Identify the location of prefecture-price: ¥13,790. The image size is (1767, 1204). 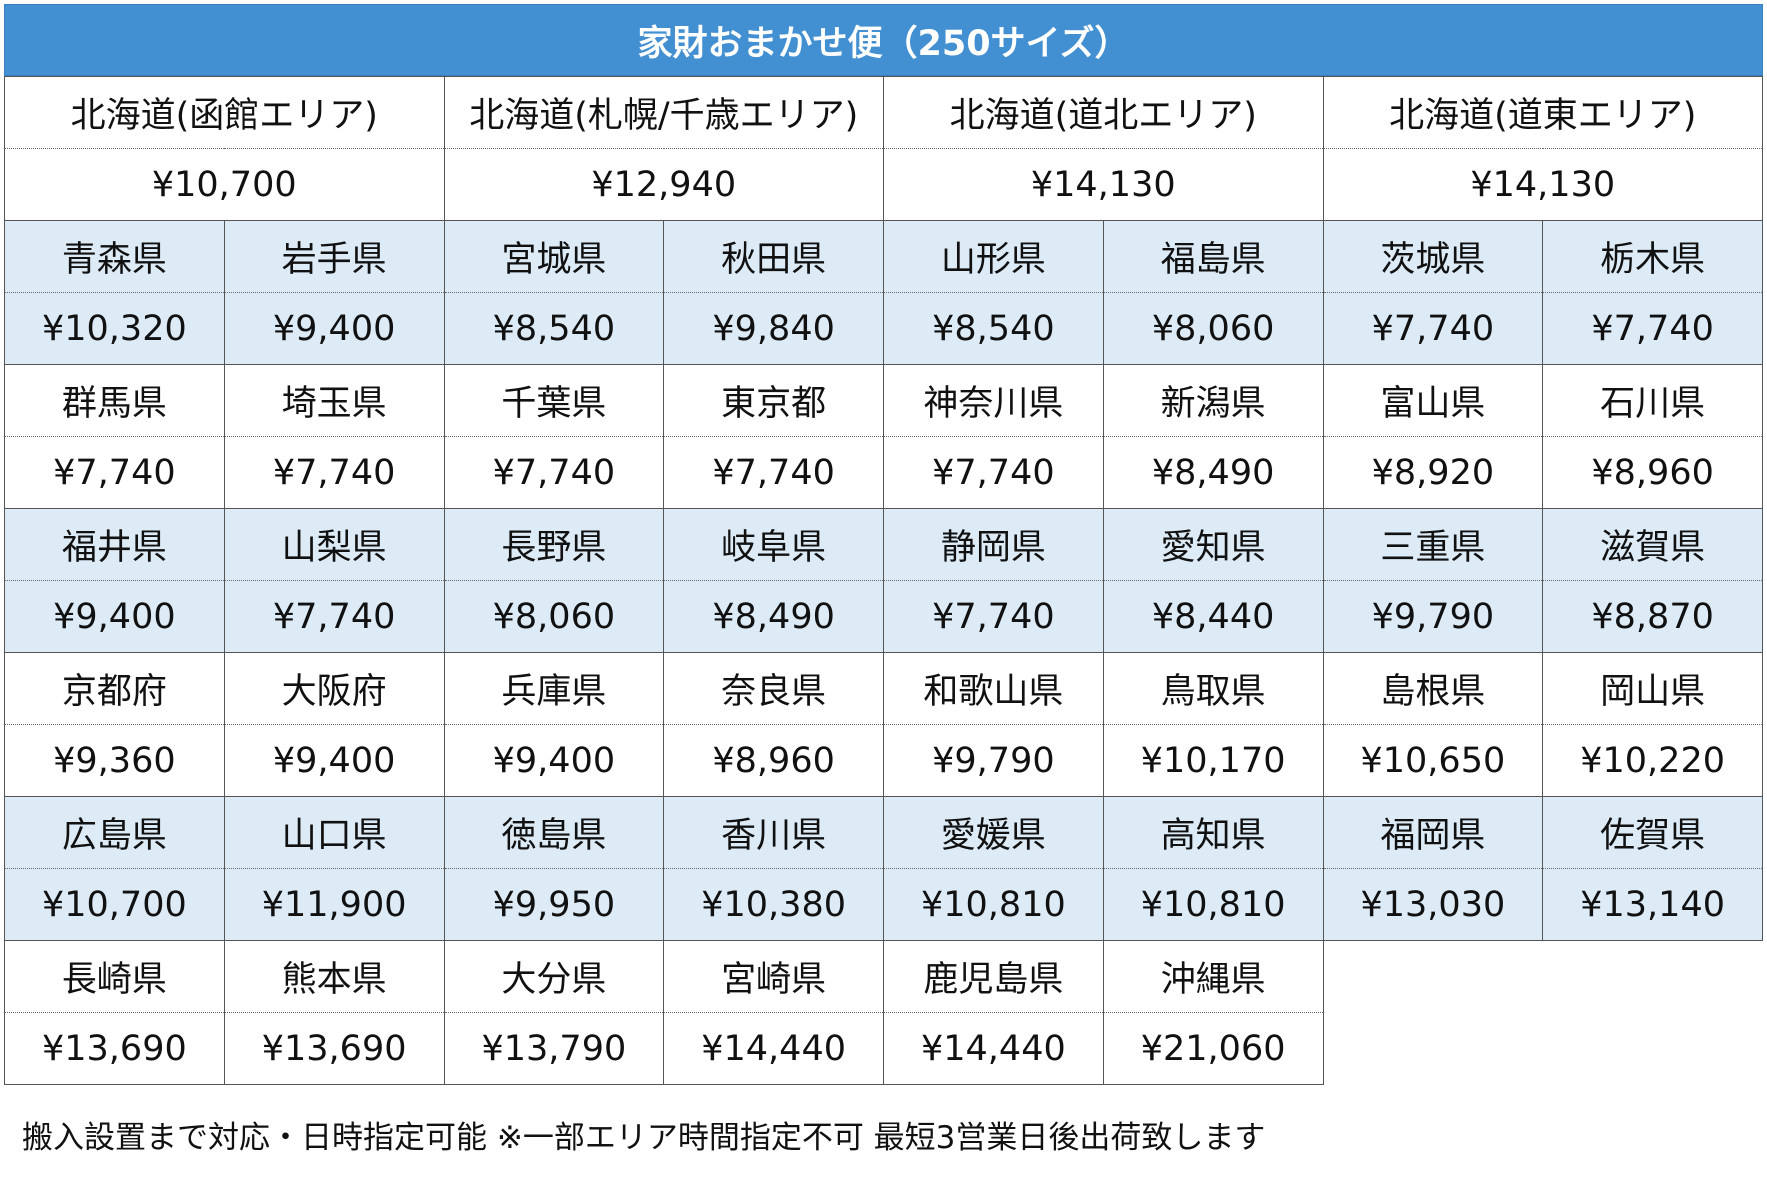
(554, 1048).